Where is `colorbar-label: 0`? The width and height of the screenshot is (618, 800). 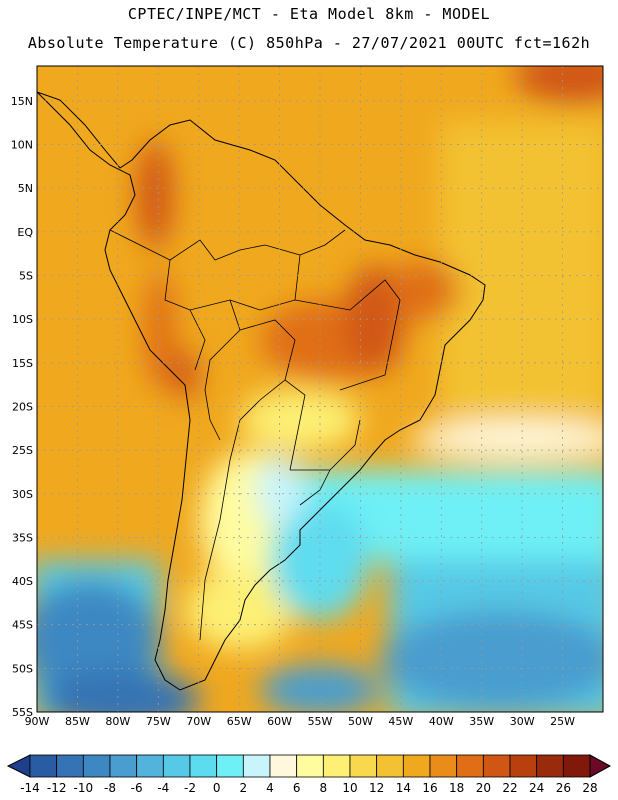
colorbar-label: 0 is located at coordinates (217, 788).